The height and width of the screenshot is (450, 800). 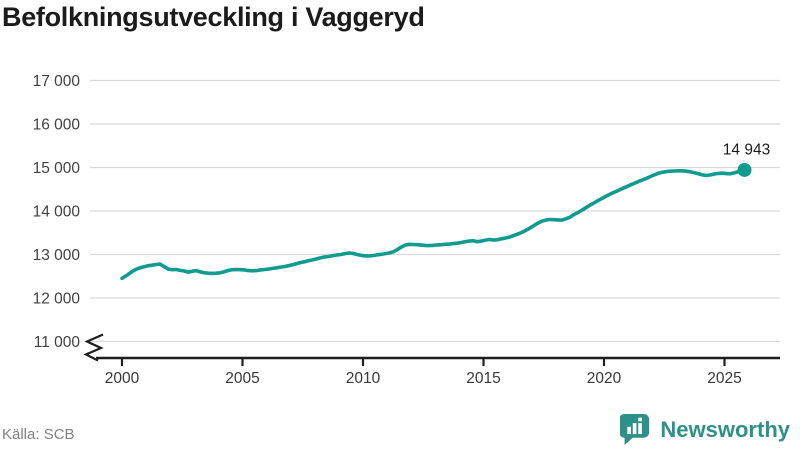 I want to click on x-tick-label: 2025, so click(x=724, y=378).